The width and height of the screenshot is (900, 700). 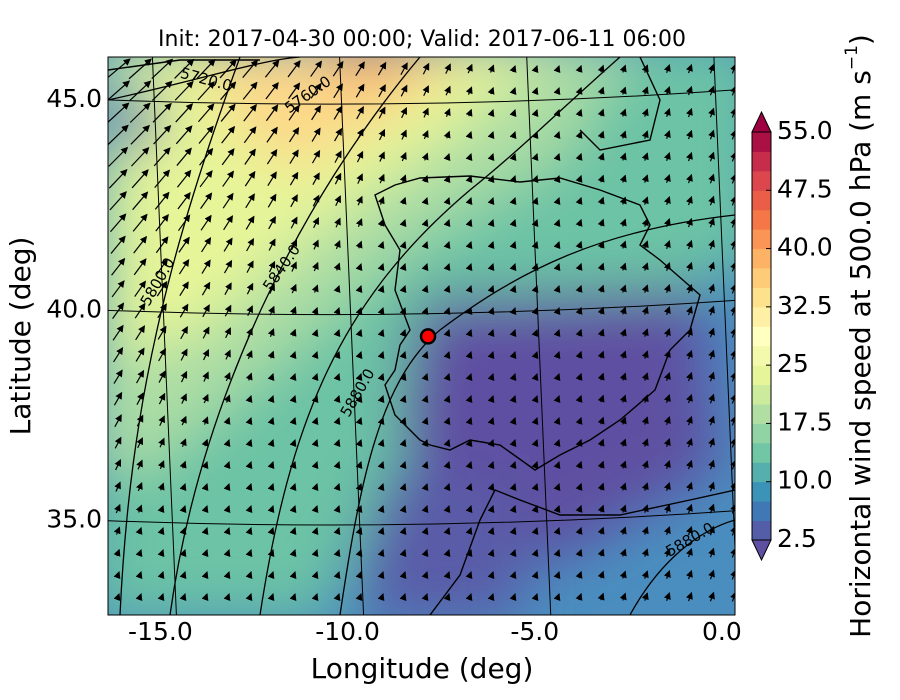 I want to click on colorbar-tick-label: 25, so click(x=793, y=363).